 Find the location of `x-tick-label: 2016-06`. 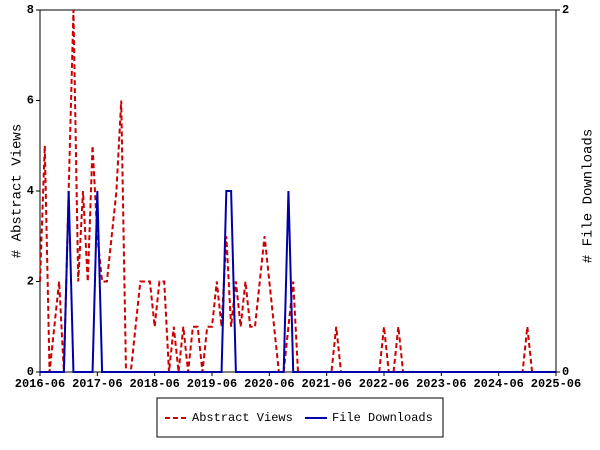

x-tick-label: 2016-06 is located at coordinates (40, 384).